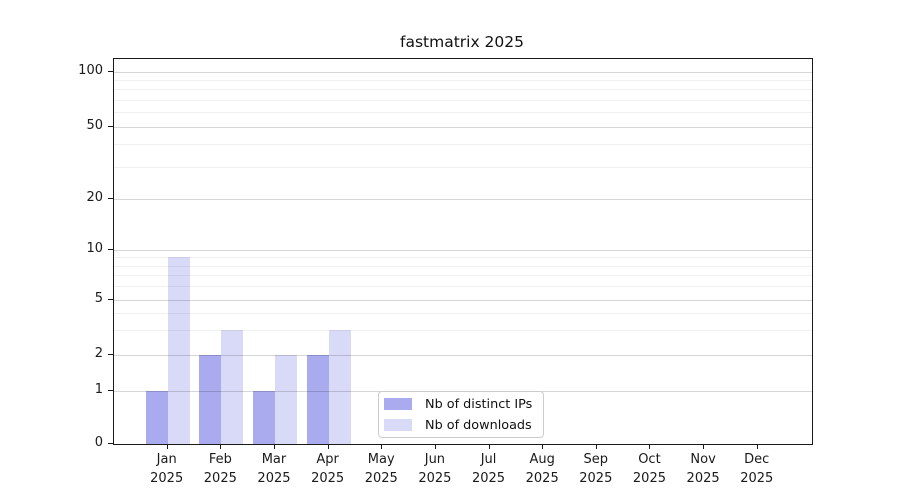 The height and width of the screenshot is (500, 900). Describe the element at coordinates (382, 446) in the screenshot. I see `x-tick-mark-may` at that location.